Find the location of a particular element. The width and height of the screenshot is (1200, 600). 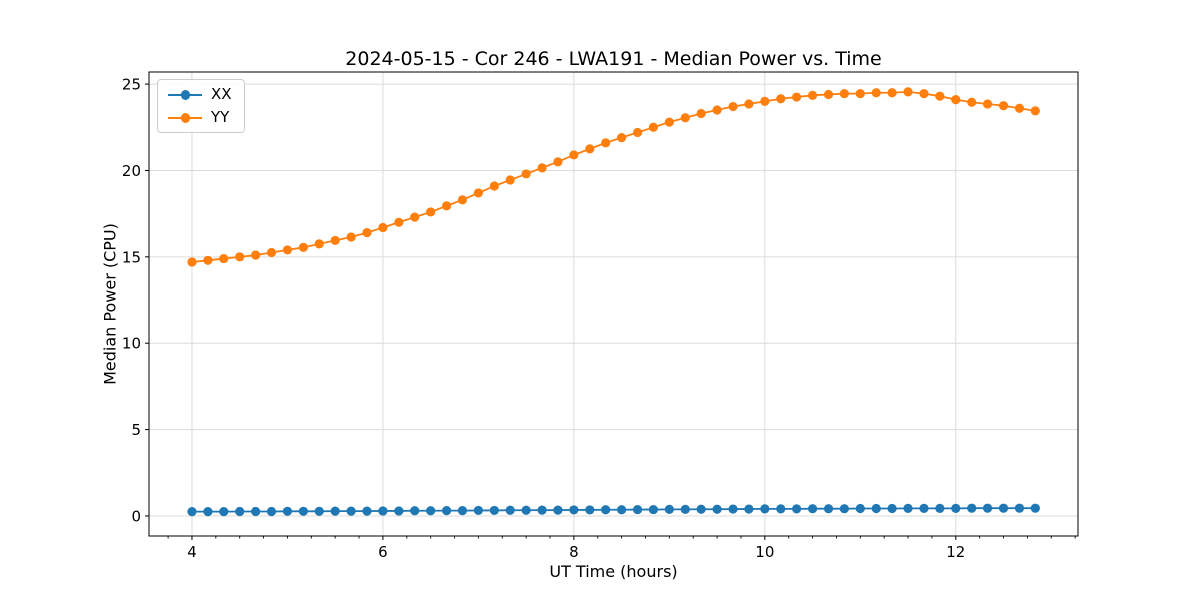

x-tick-label: 6 is located at coordinates (383, 552).